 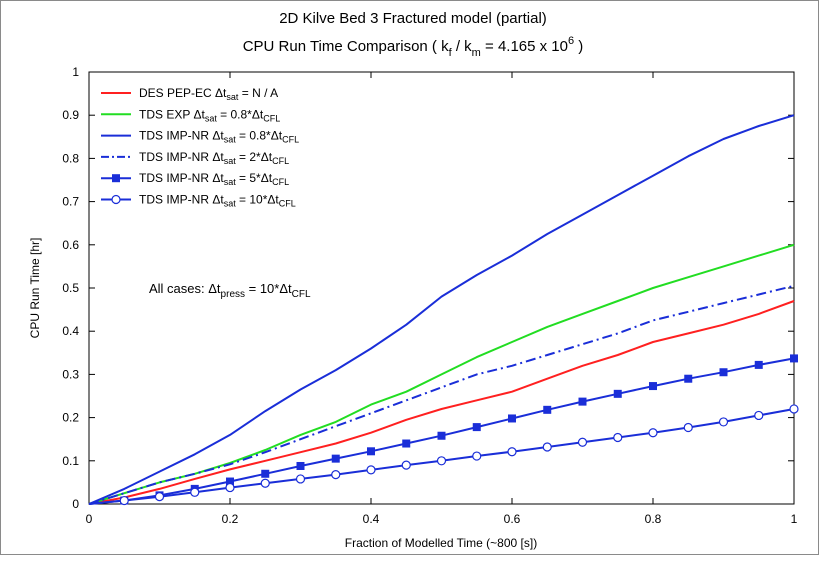 What do you see at coordinates (571, 41) in the screenshot?
I see `title-exp: 6` at bounding box center [571, 41].